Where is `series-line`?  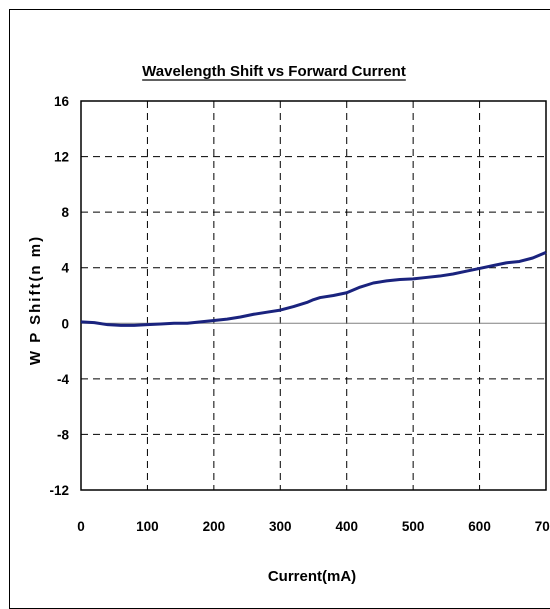 series-line is located at coordinates (313, 289).